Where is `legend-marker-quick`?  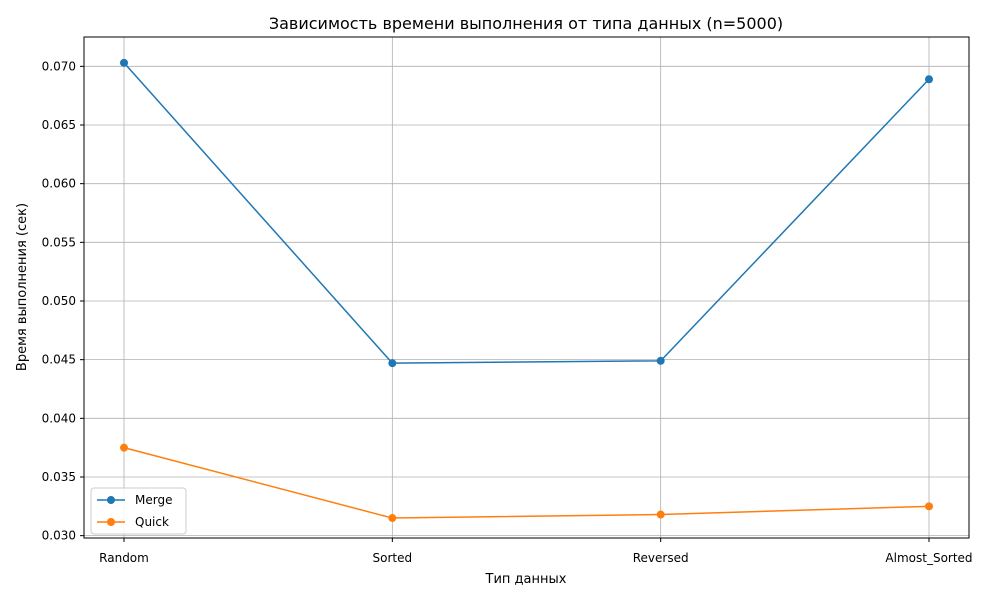 legend-marker-quick is located at coordinates (111, 522).